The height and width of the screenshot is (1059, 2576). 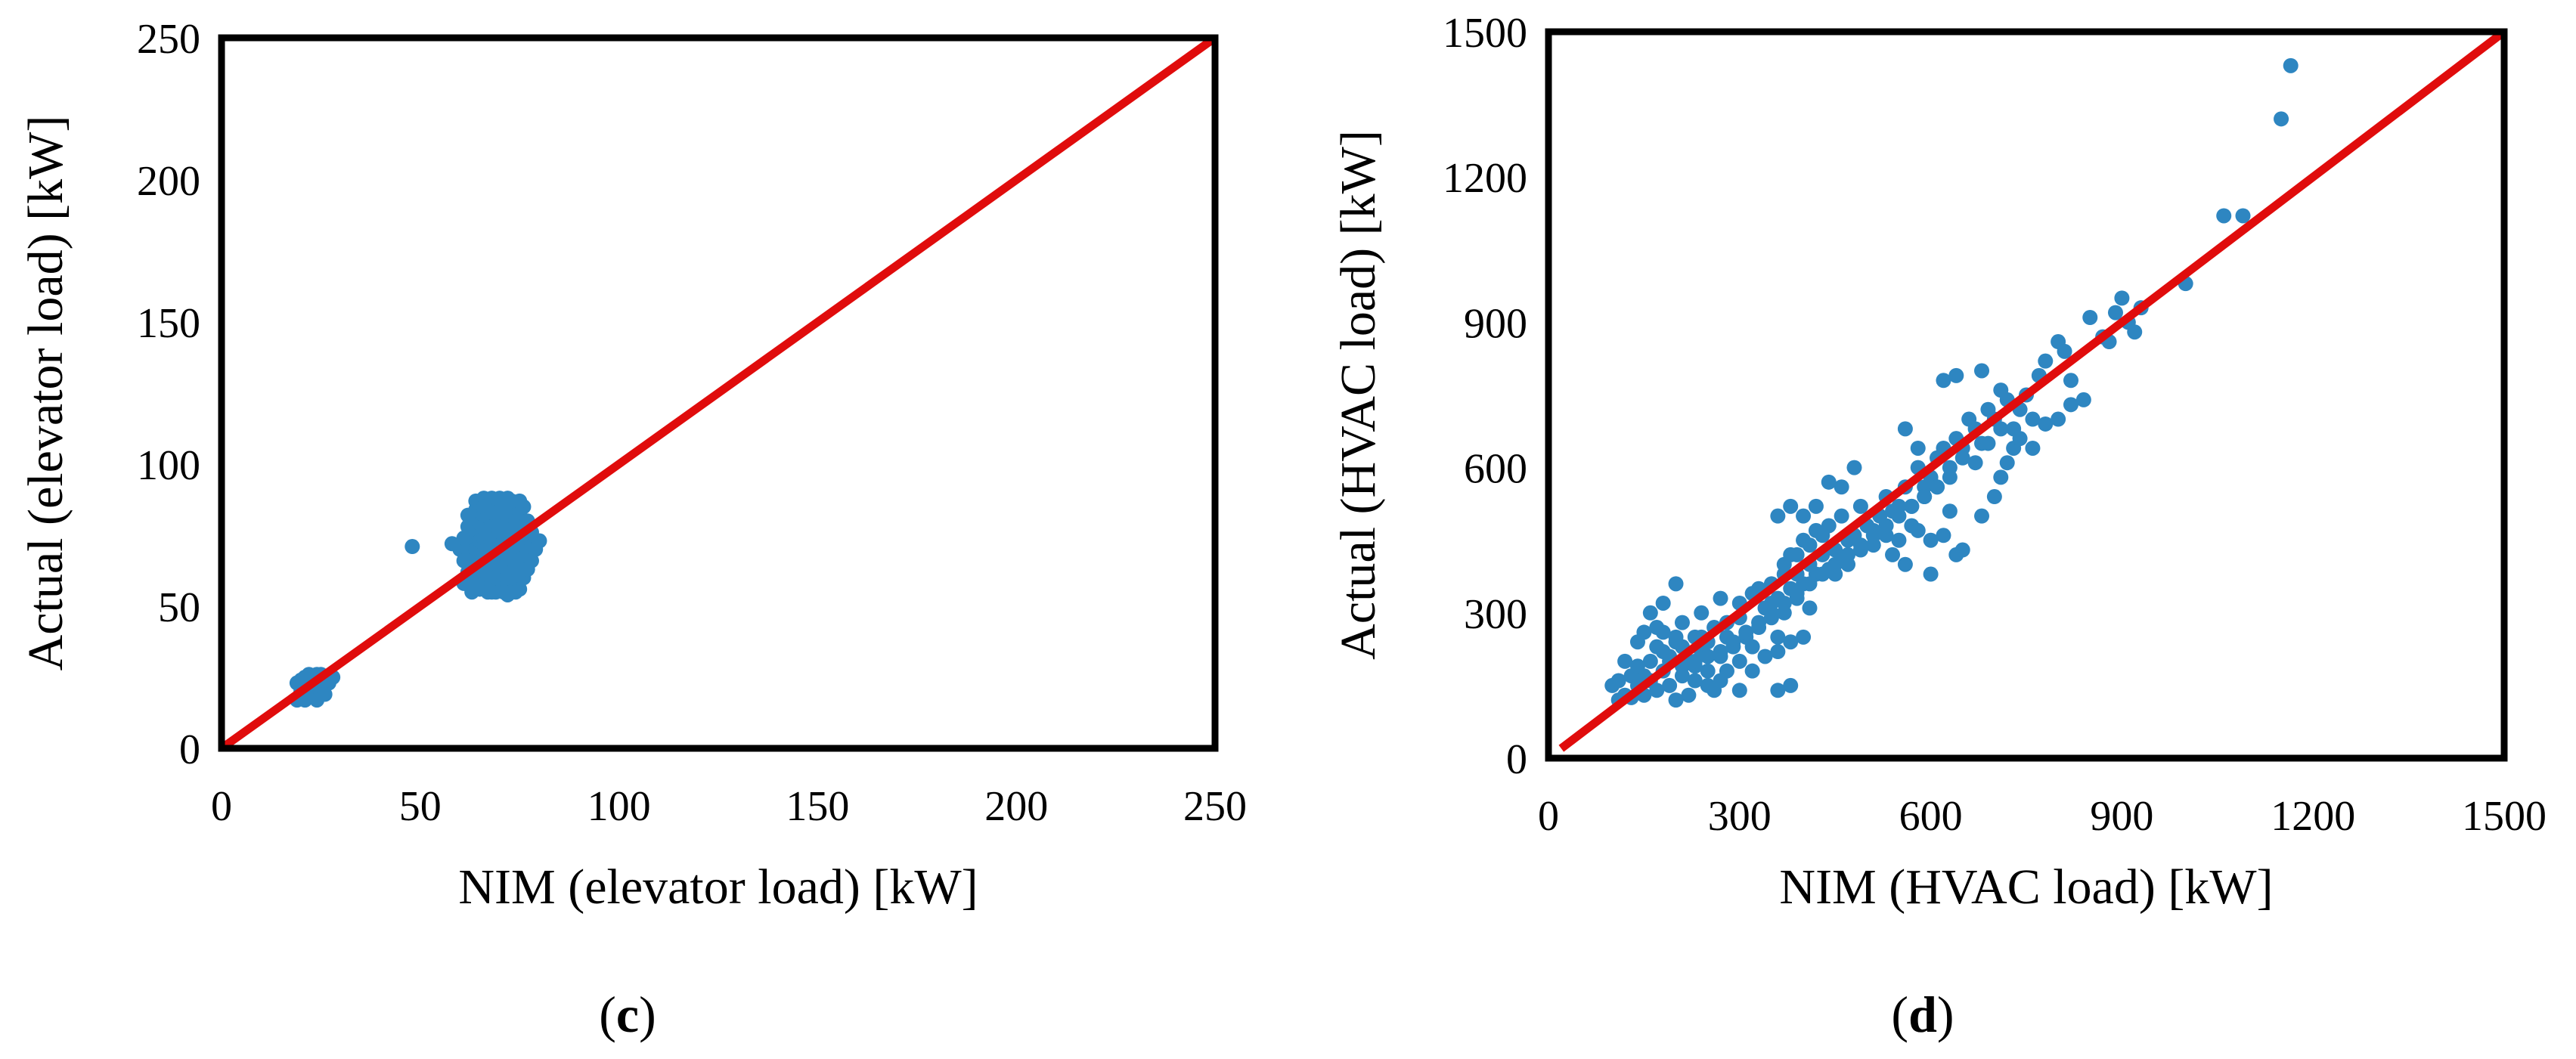 I want to click on panel-label-letter-c: c, so click(x=627, y=1014).